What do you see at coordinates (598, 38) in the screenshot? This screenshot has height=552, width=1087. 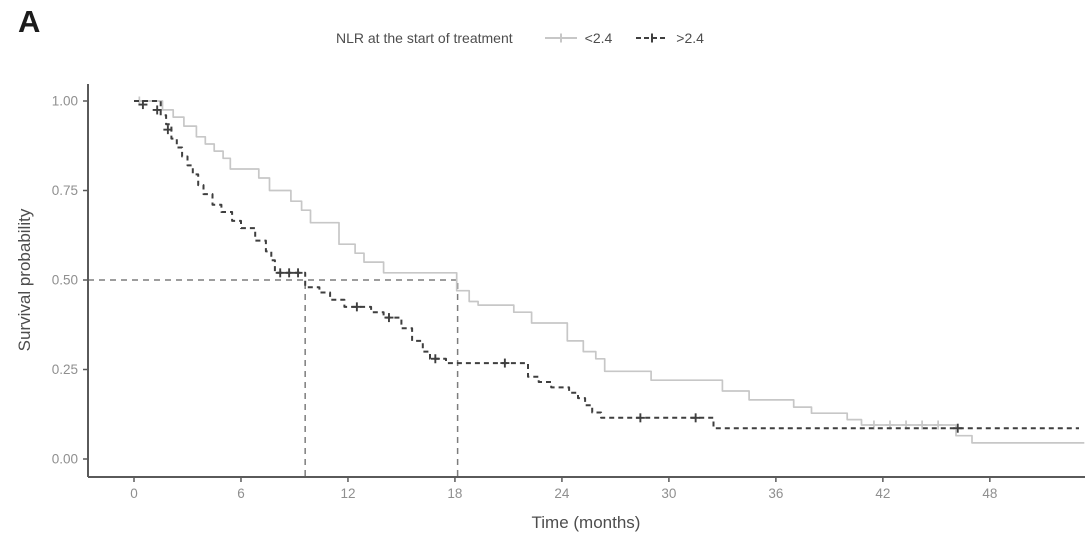 I see `legend-label-nlr-low: <2.4` at bounding box center [598, 38].